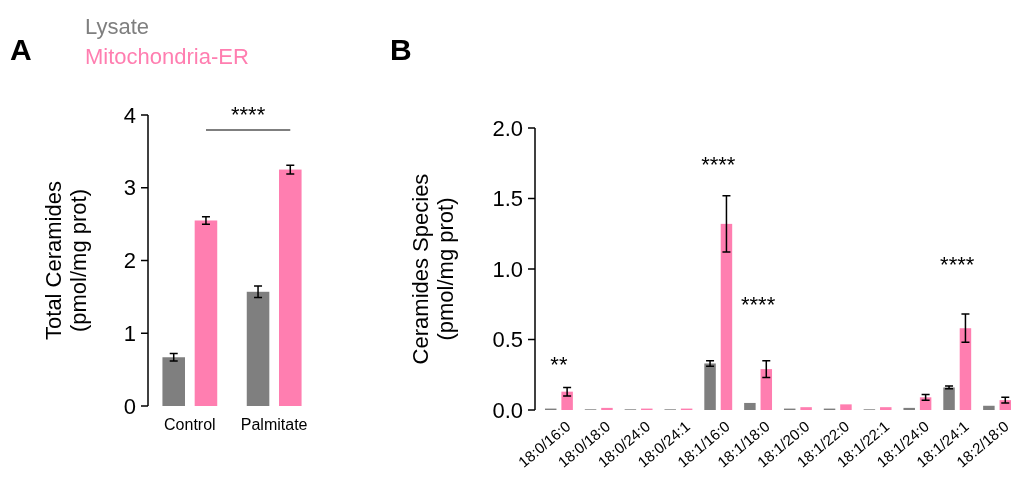  I want to click on y-tick-label: 4, so click(129, 115).